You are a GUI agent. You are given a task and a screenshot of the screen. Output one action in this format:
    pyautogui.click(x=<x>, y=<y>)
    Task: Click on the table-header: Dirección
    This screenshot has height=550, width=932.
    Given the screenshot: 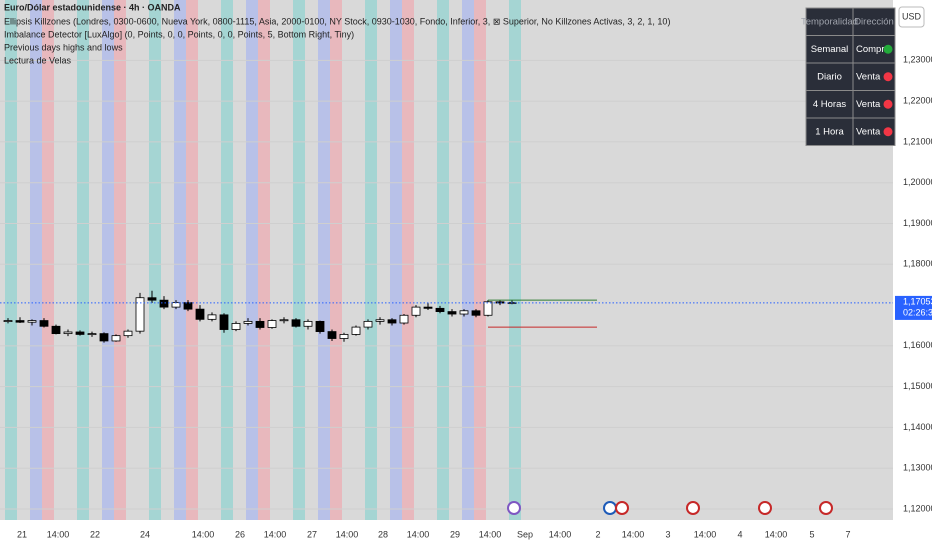 What is the action you would take?
    pyautogui.click(x=874, y=21)
    